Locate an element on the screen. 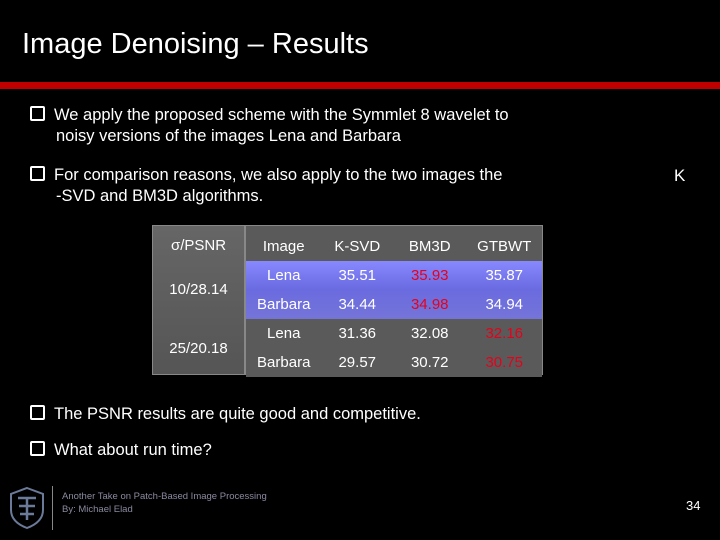 The width and height of the screenshot is (720, 540). table-row: Barbara 34.44 34.98 34.94 is located at coordinates (394, 304).